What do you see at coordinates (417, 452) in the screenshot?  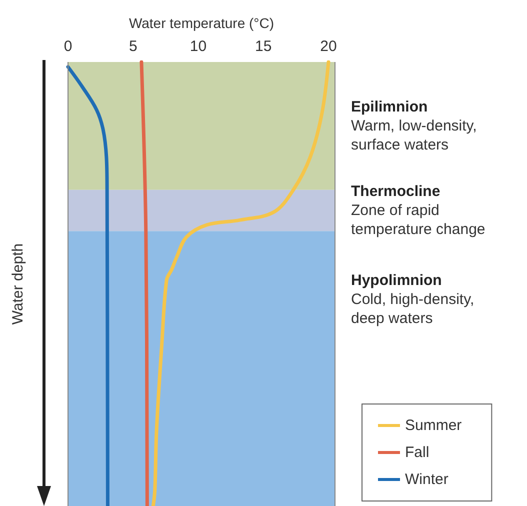 I see `legend-label: Fall` at bounding box center [417, 452].